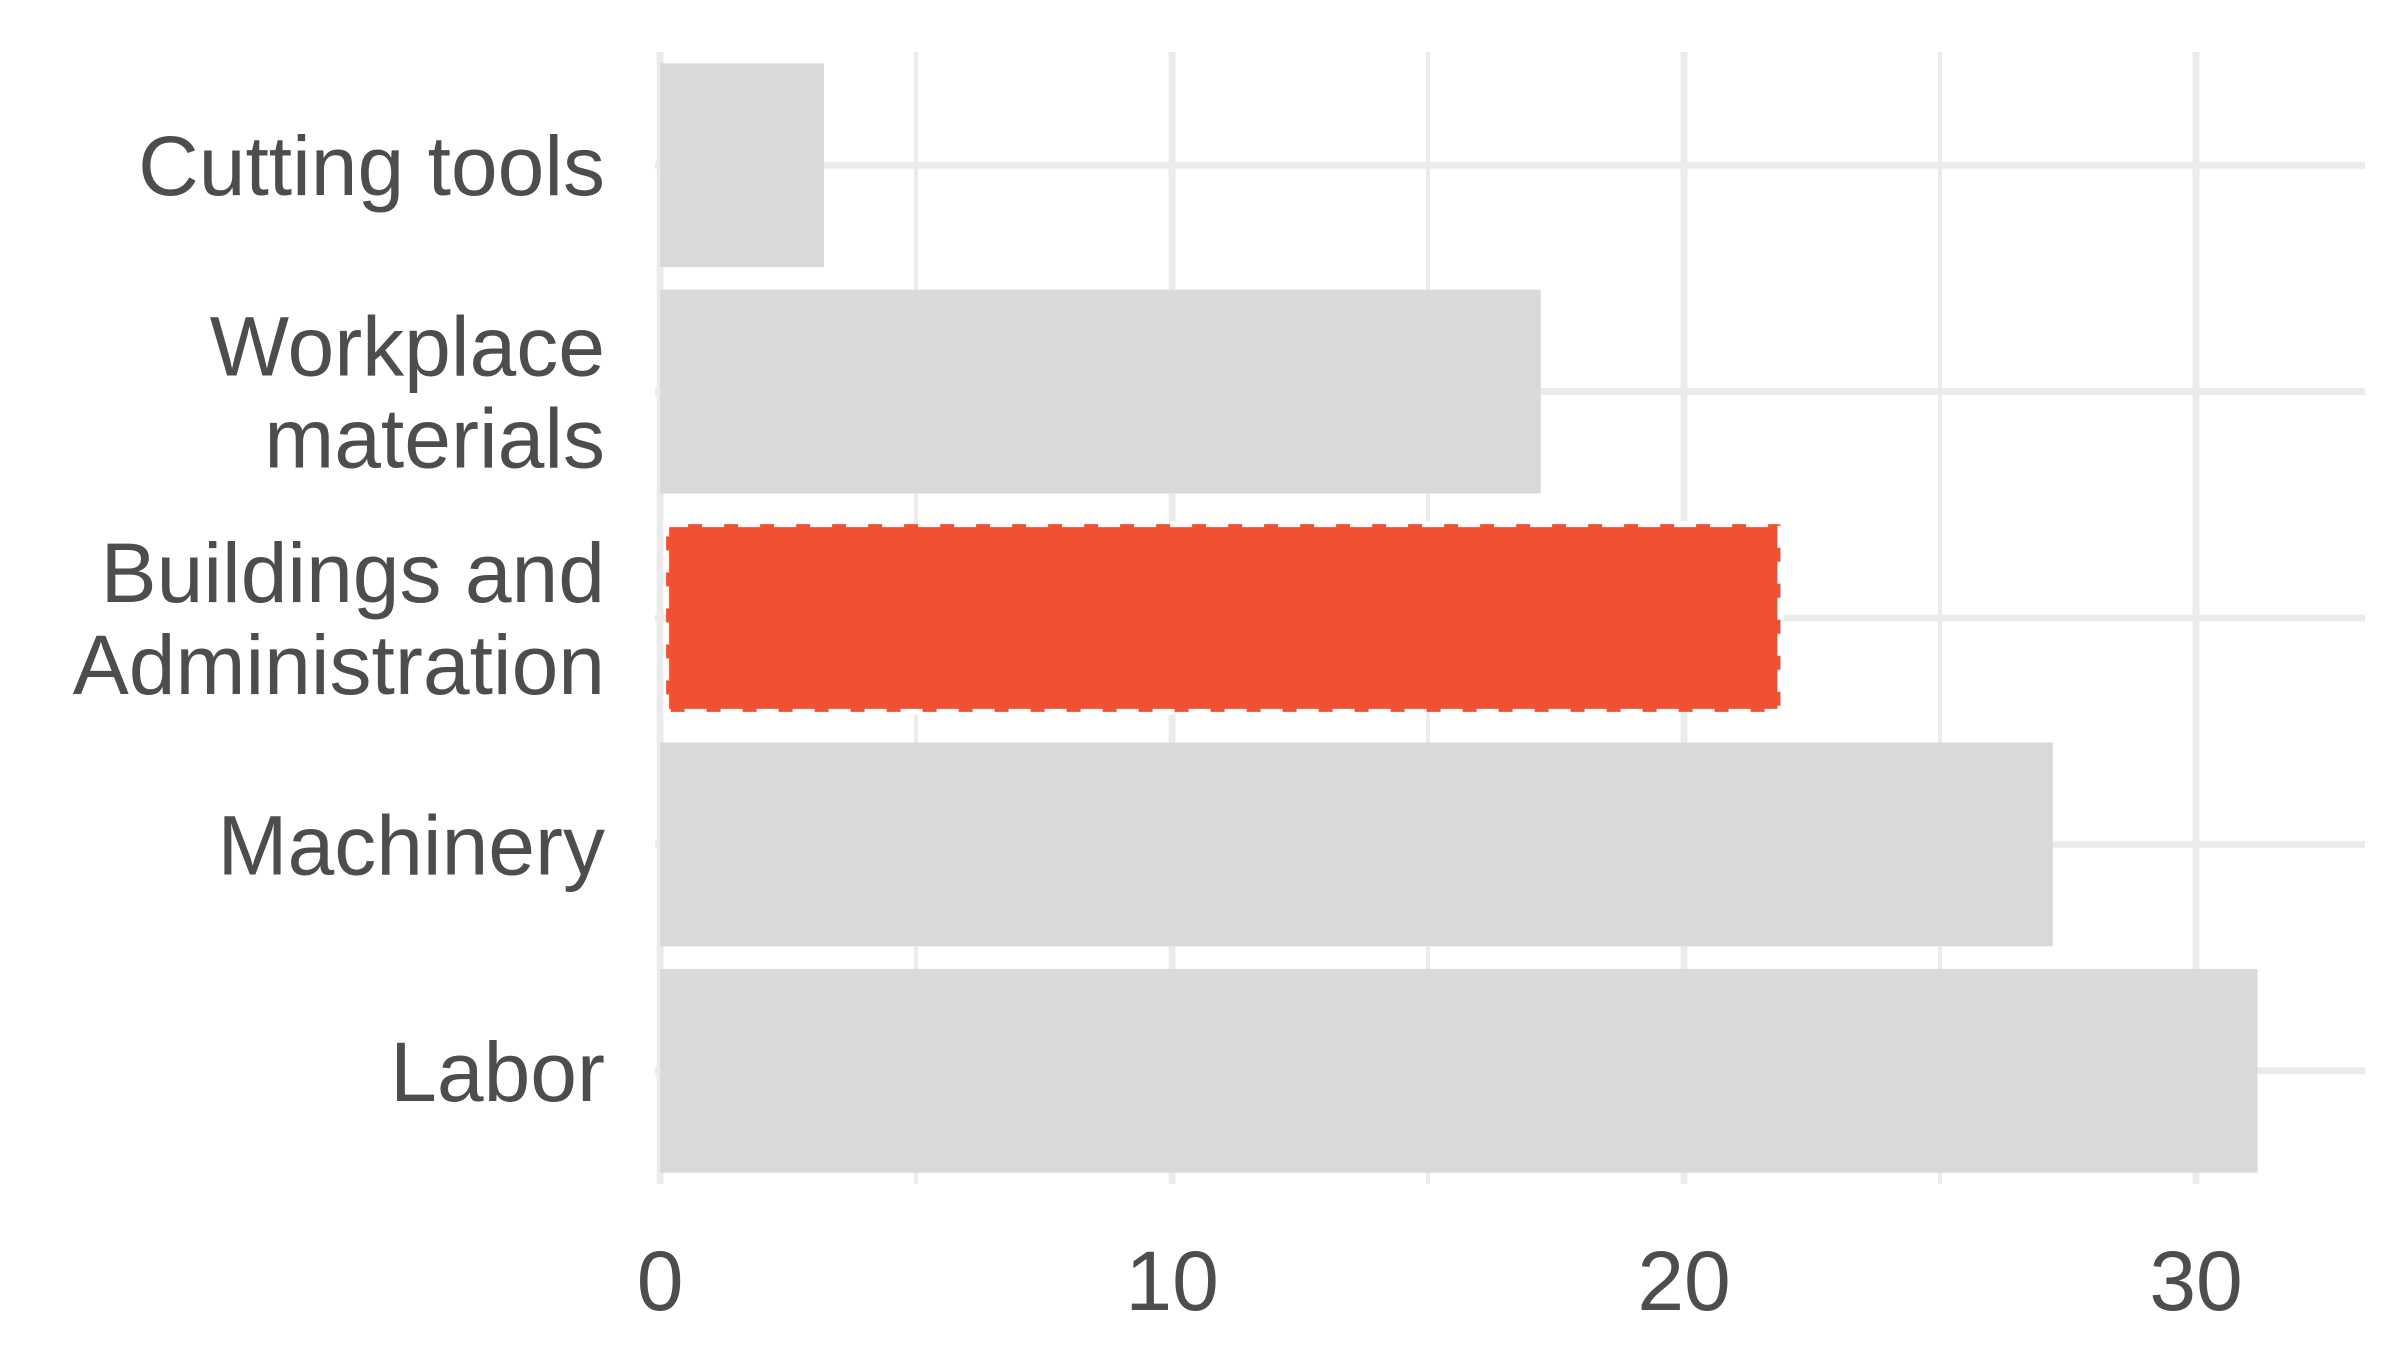  I want to click on x-tick-label: 30, so click(2195, 1281).